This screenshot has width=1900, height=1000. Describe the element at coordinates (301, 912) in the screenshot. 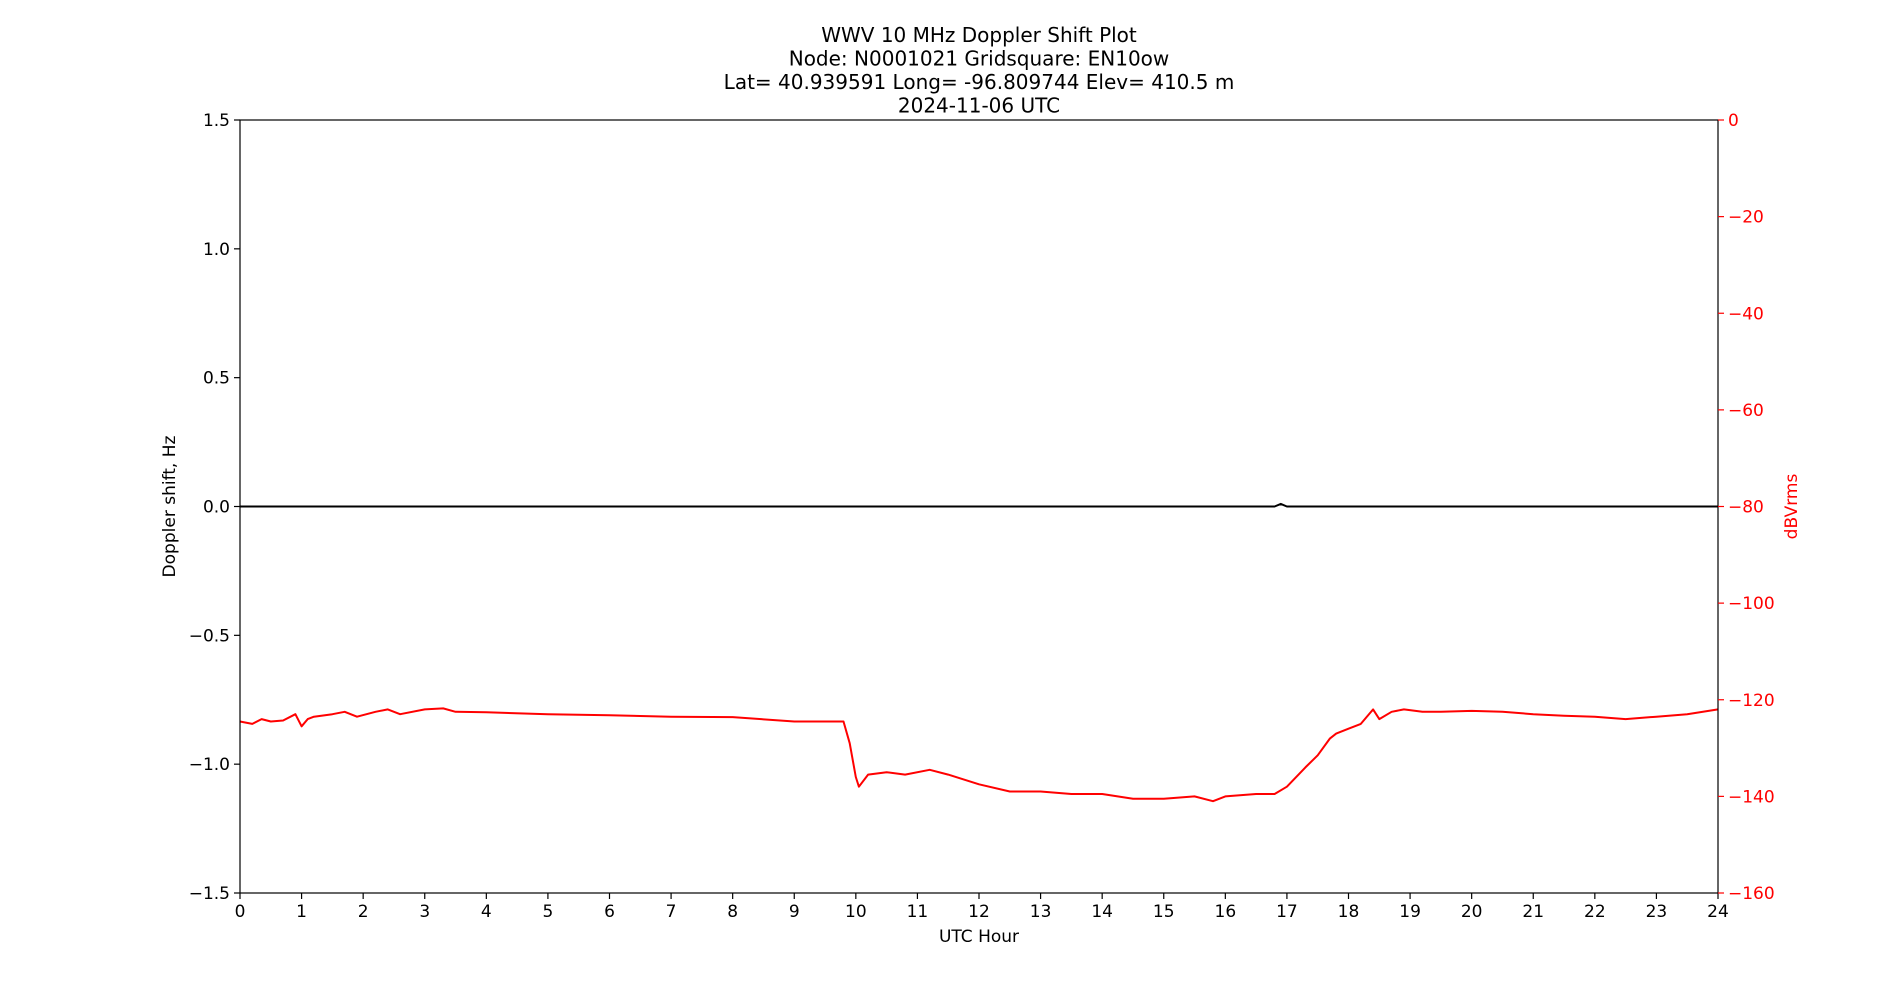

I see `x-tick-label: 1` at that location.